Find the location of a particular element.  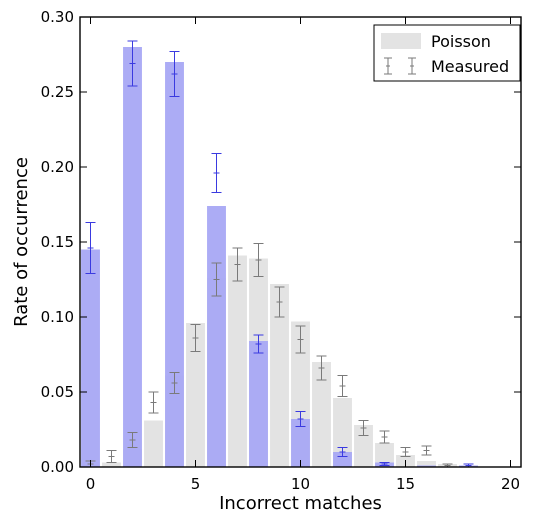

x-tick-label: 0 is located at coordinates (91, 484).